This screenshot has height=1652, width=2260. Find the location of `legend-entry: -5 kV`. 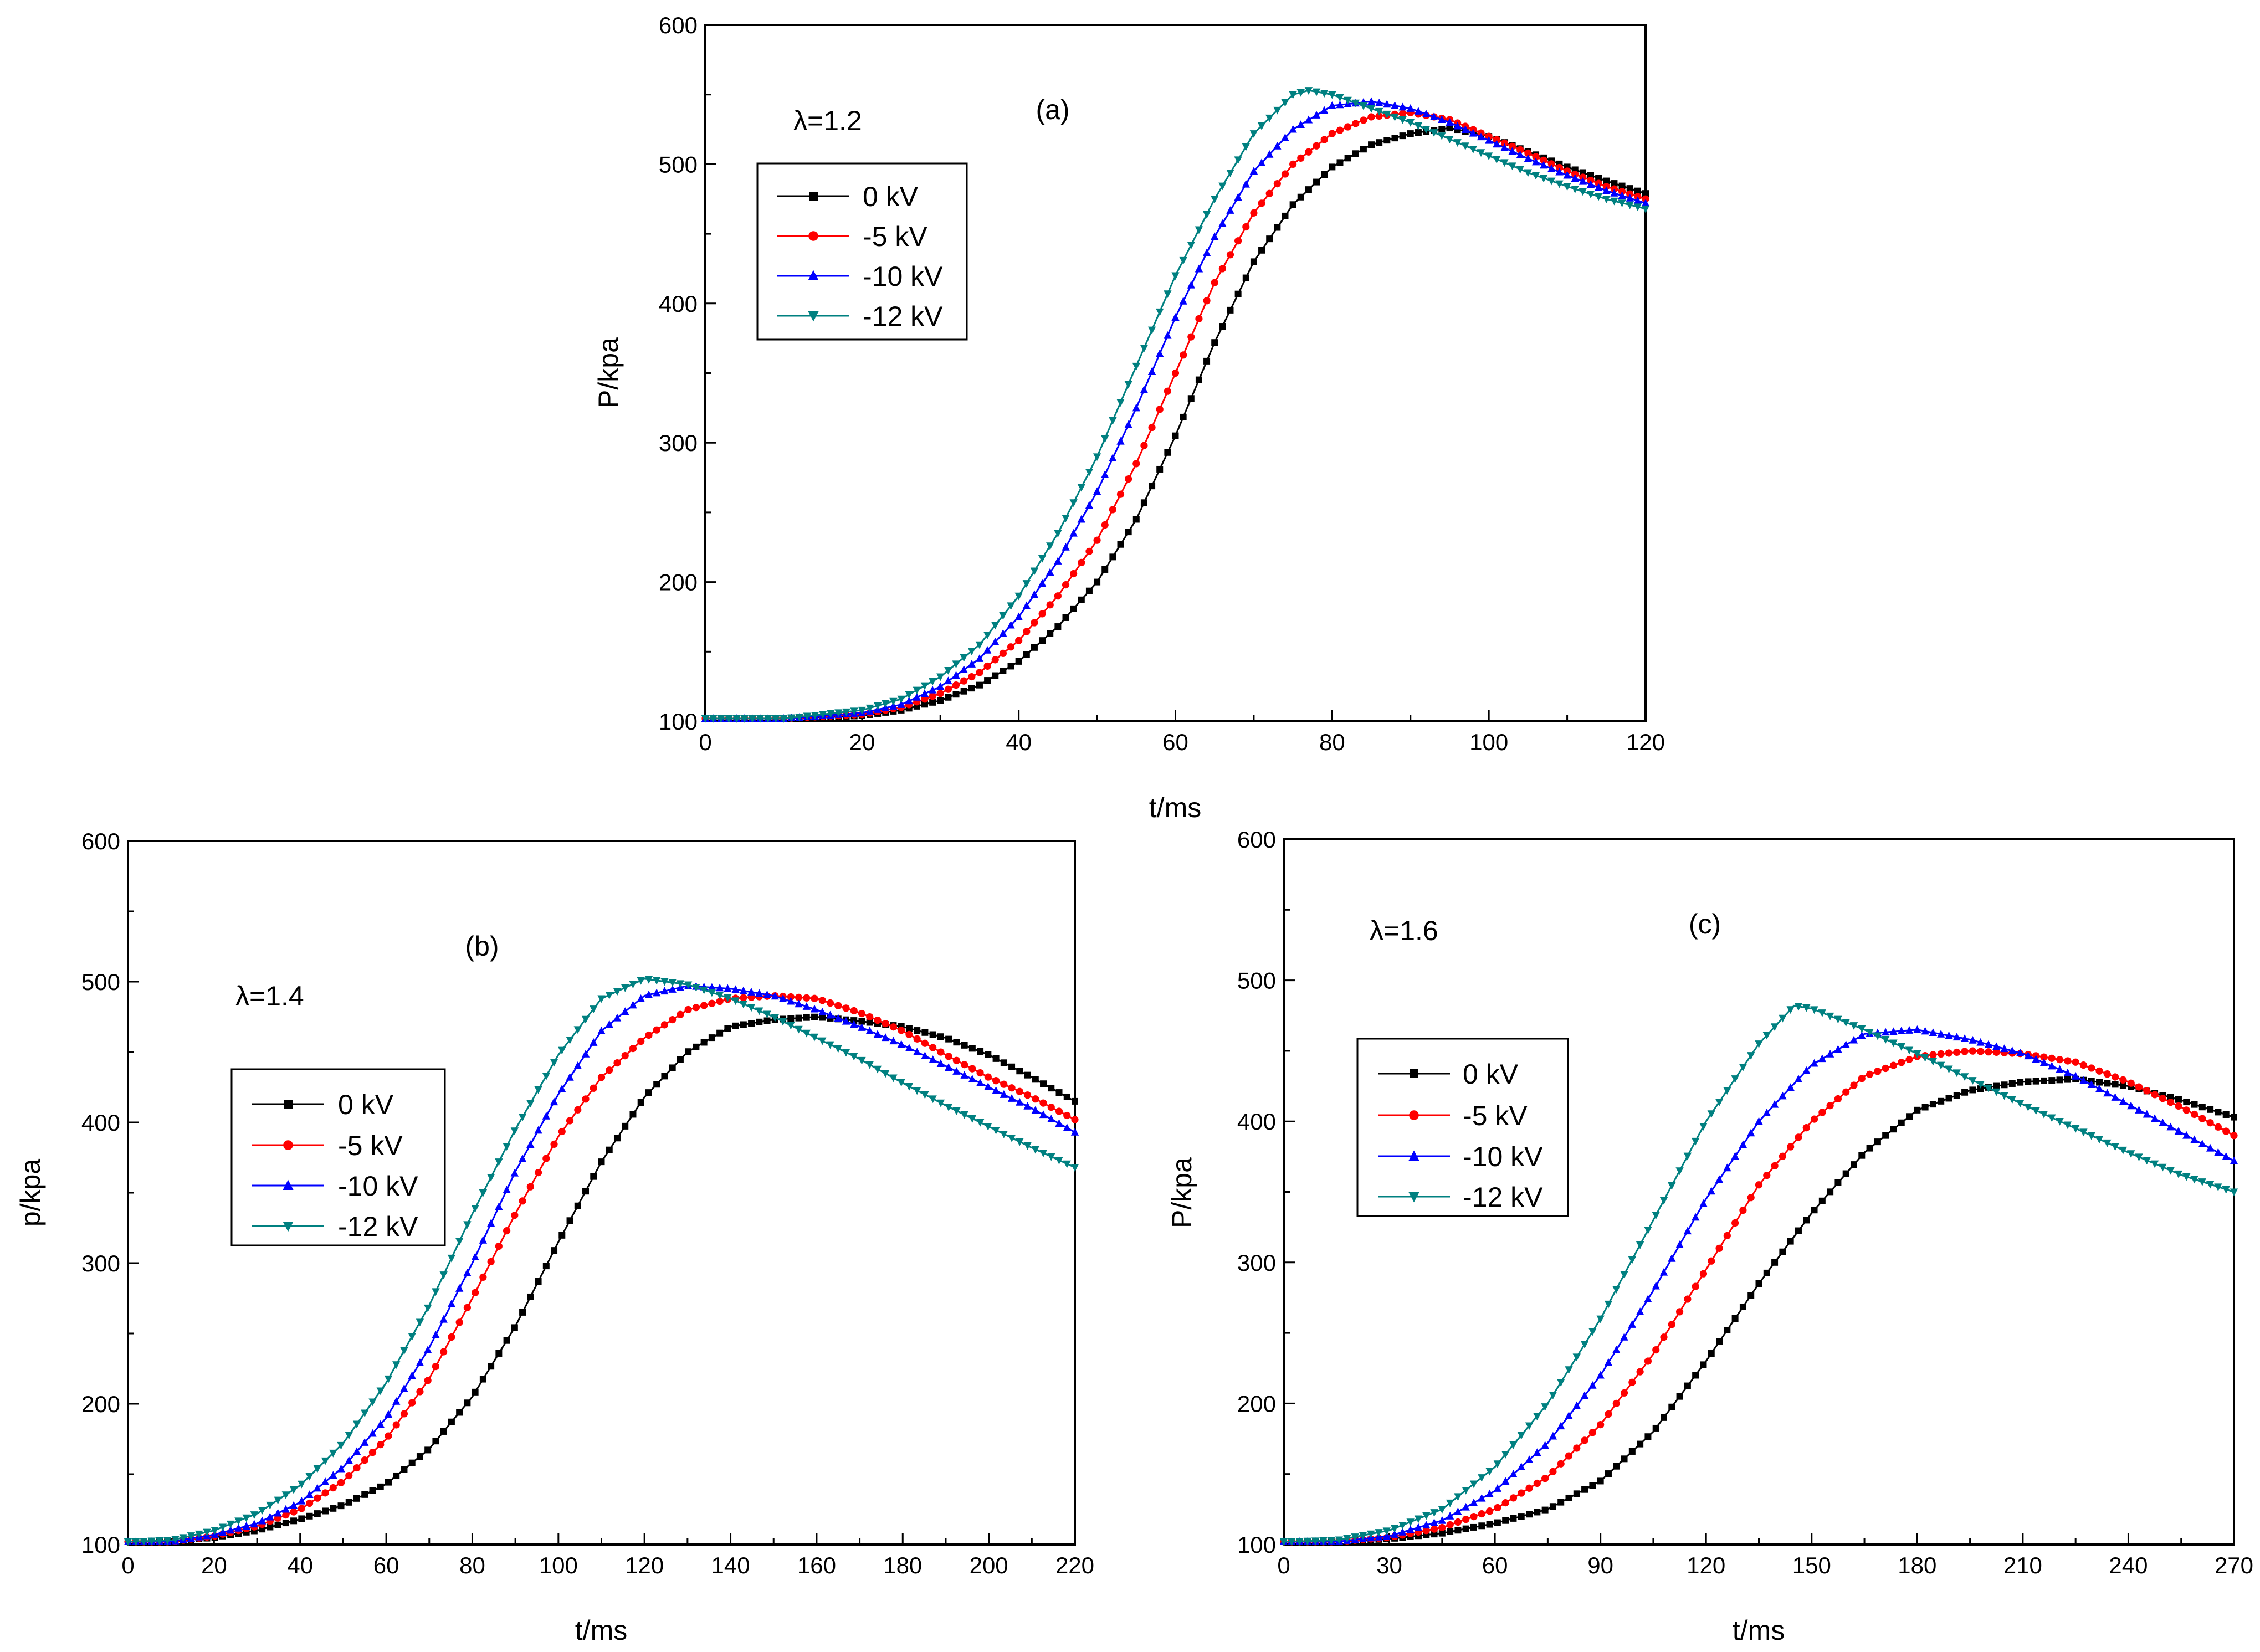

legend-entry: -5 kV is located at coordinates (852, 237).